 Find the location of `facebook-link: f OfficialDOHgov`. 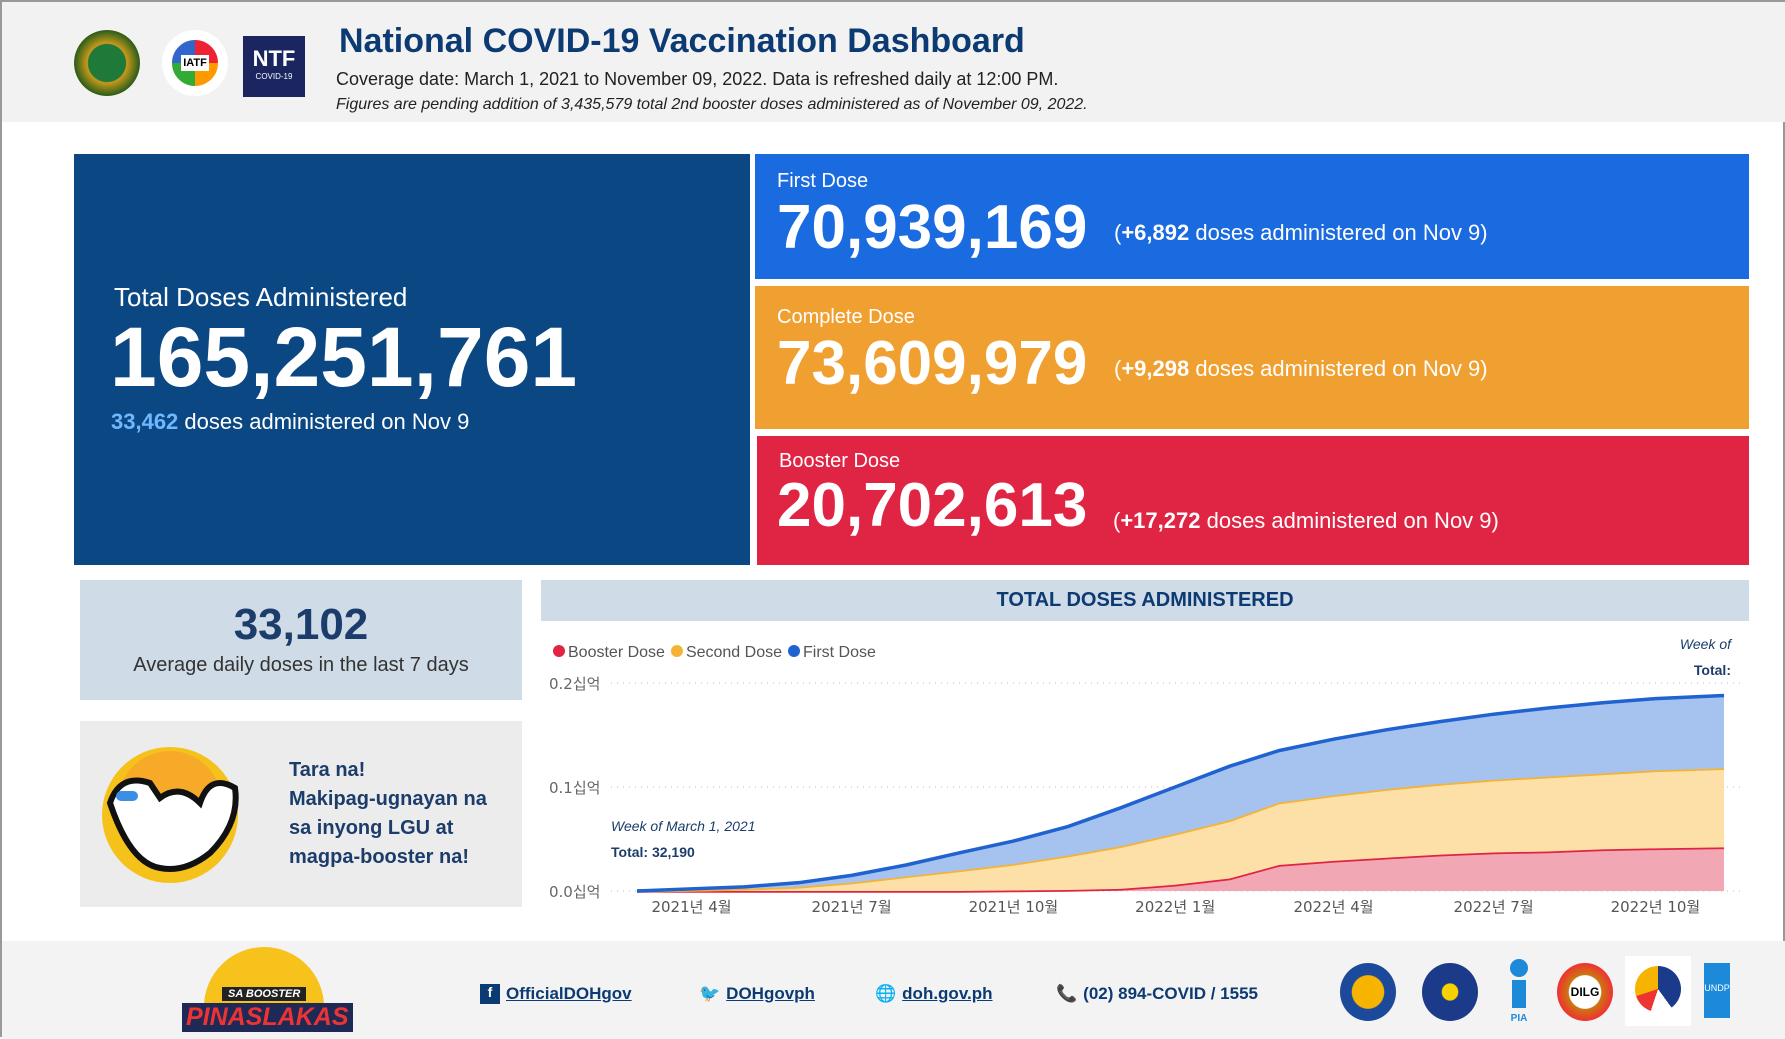

facebook-link: f OfficialDOHgov is located at coordinates (556, 994).